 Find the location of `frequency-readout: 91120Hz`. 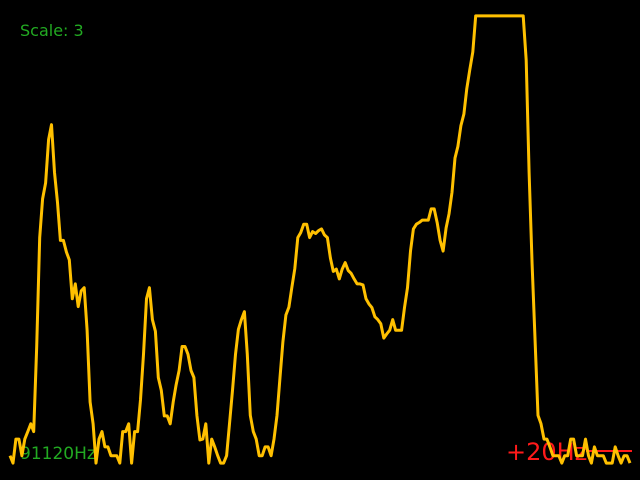

frequency-readout: 91120Hz is located at coordinates (58, 454).